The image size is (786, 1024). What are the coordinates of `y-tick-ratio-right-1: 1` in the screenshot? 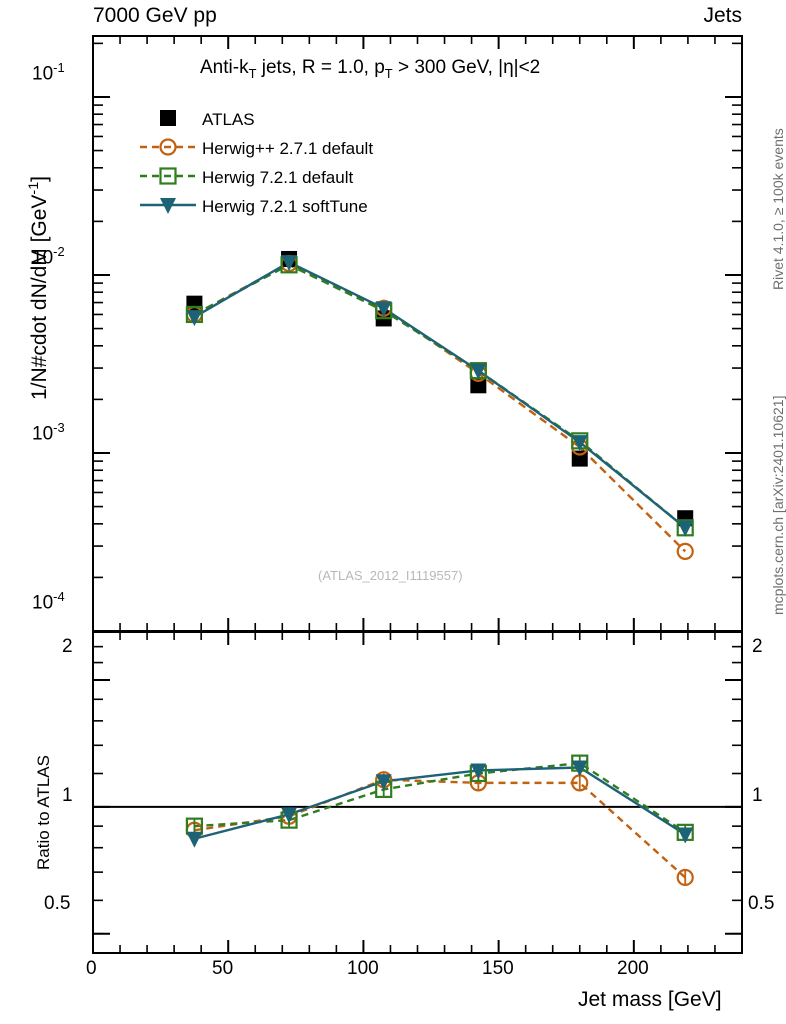 It's located at (757, 795).